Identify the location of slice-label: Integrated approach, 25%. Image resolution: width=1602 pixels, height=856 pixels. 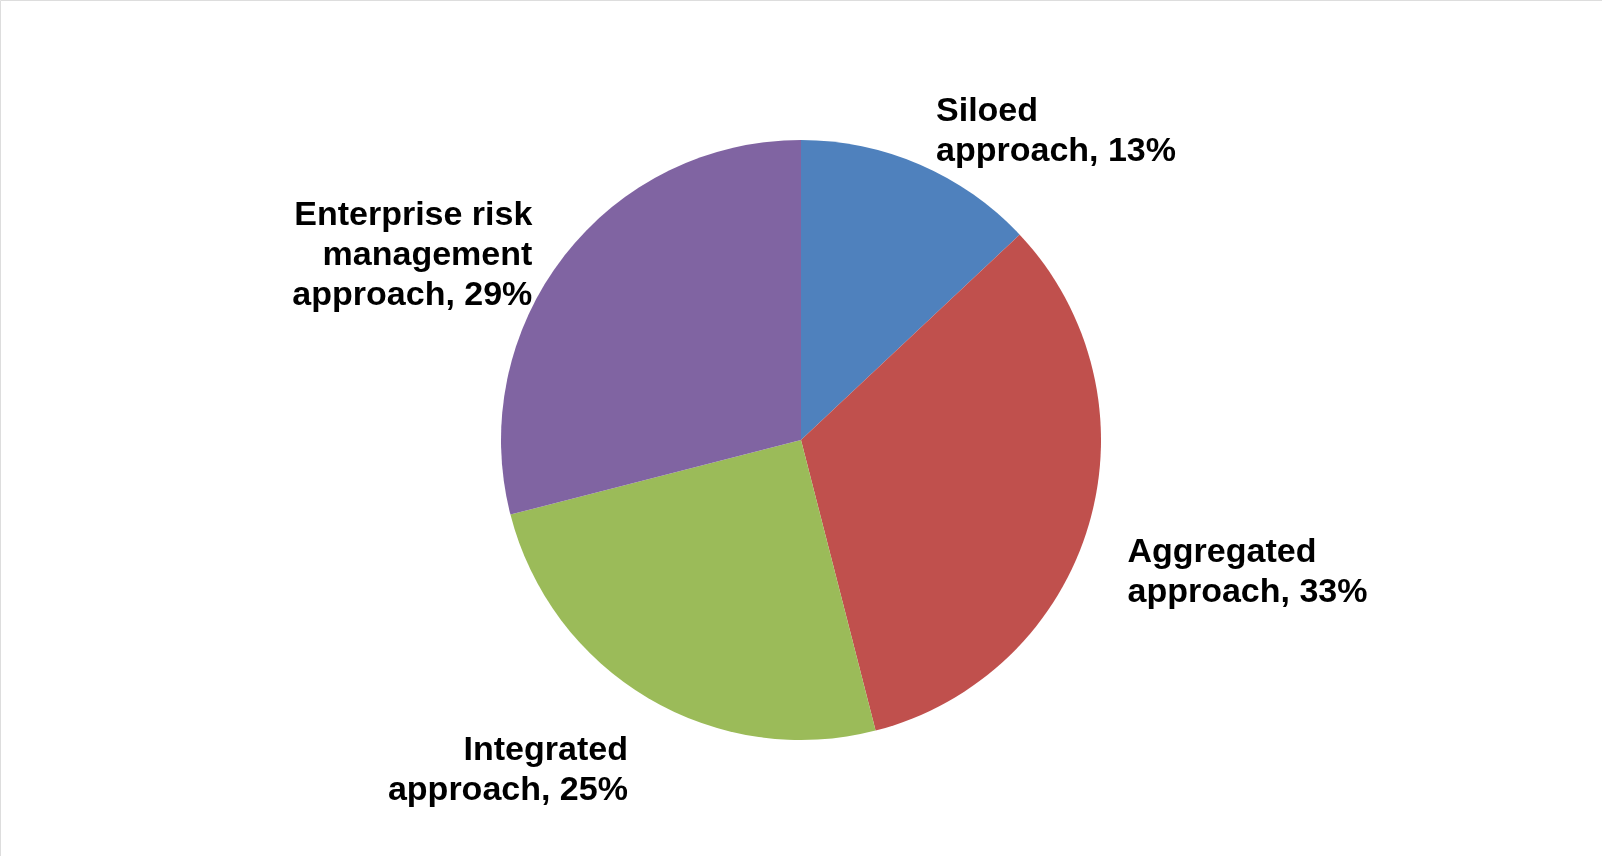
(507, 767).